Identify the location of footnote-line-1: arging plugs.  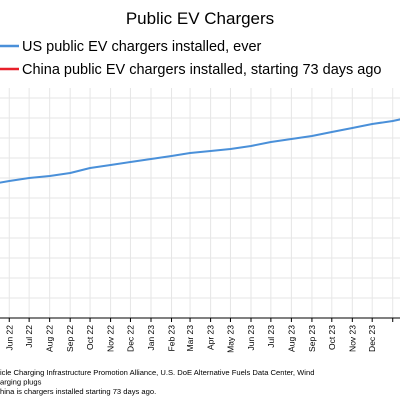
(21, 382).